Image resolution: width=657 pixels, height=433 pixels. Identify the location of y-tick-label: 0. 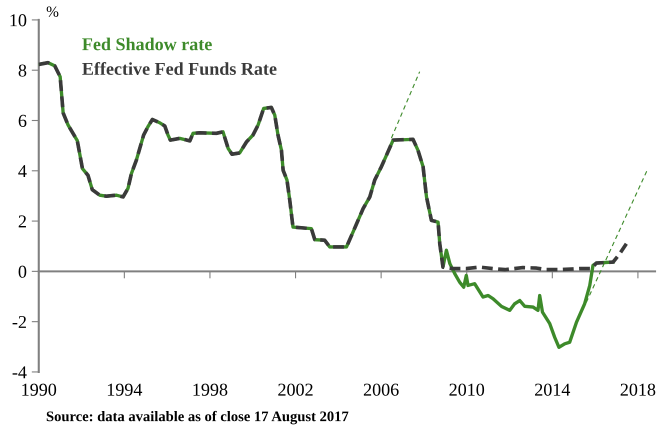
(22, 272).